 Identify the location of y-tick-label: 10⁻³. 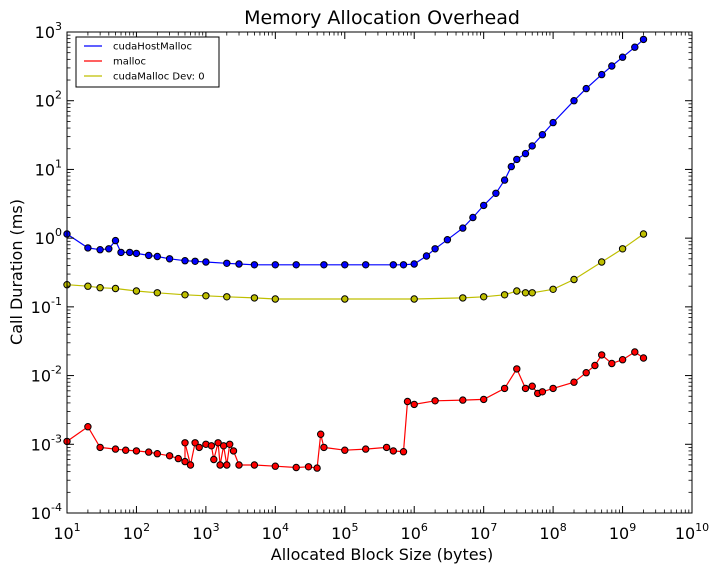
(46, 443).